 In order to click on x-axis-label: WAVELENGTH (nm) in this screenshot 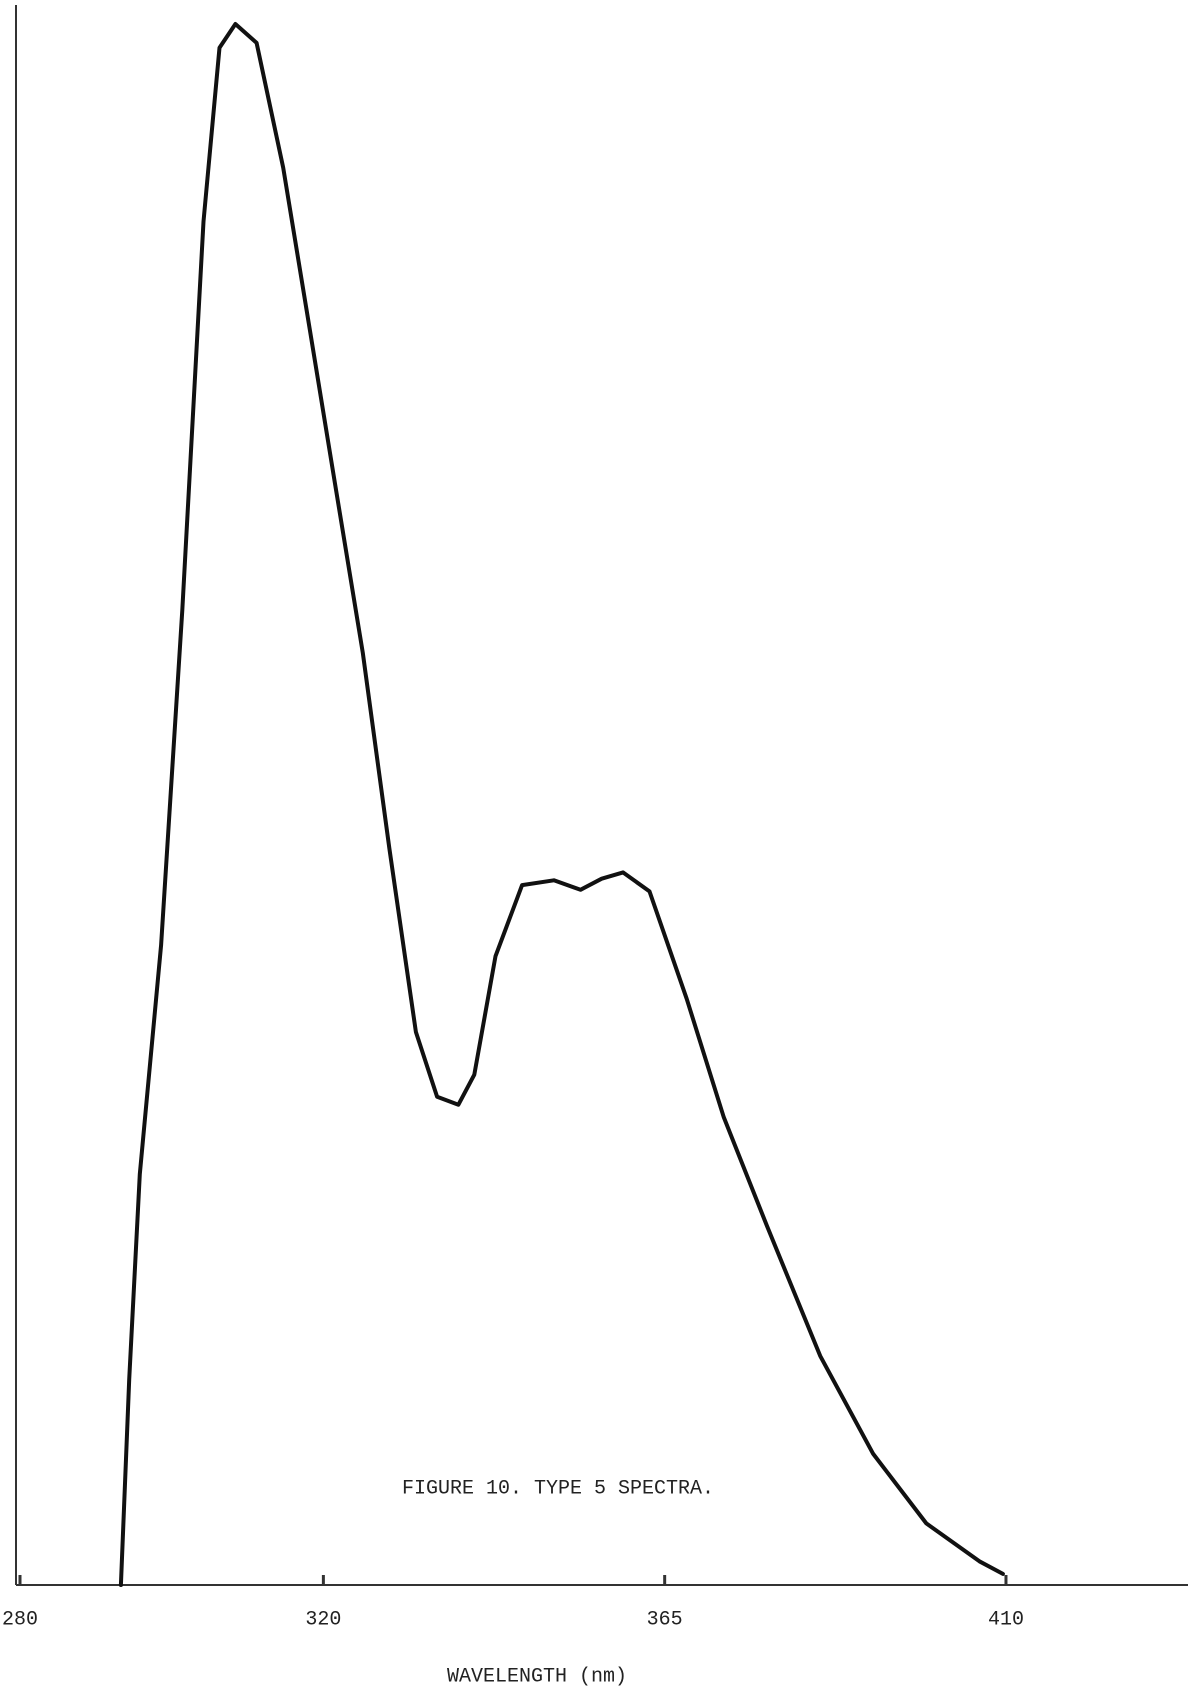, I will do `click(537, 1676)`.